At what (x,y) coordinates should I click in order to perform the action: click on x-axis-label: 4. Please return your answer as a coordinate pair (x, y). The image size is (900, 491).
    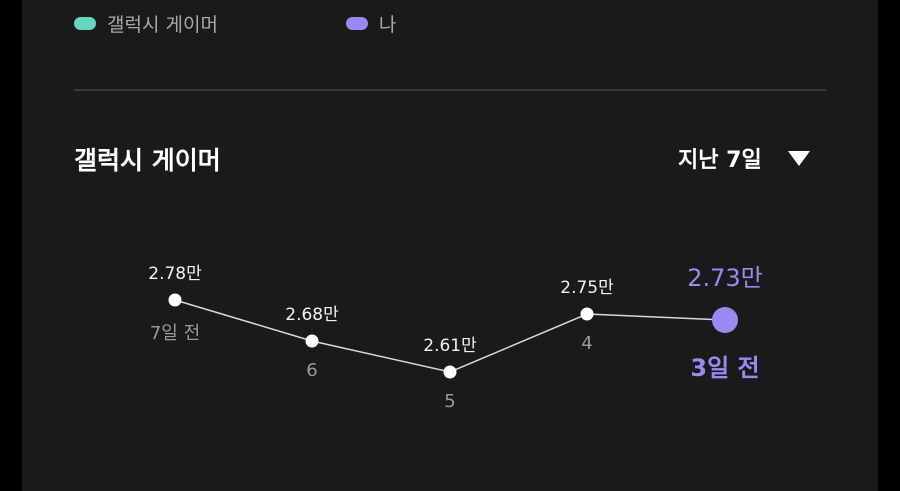
    Looking at the image, I should click on (587, 343).